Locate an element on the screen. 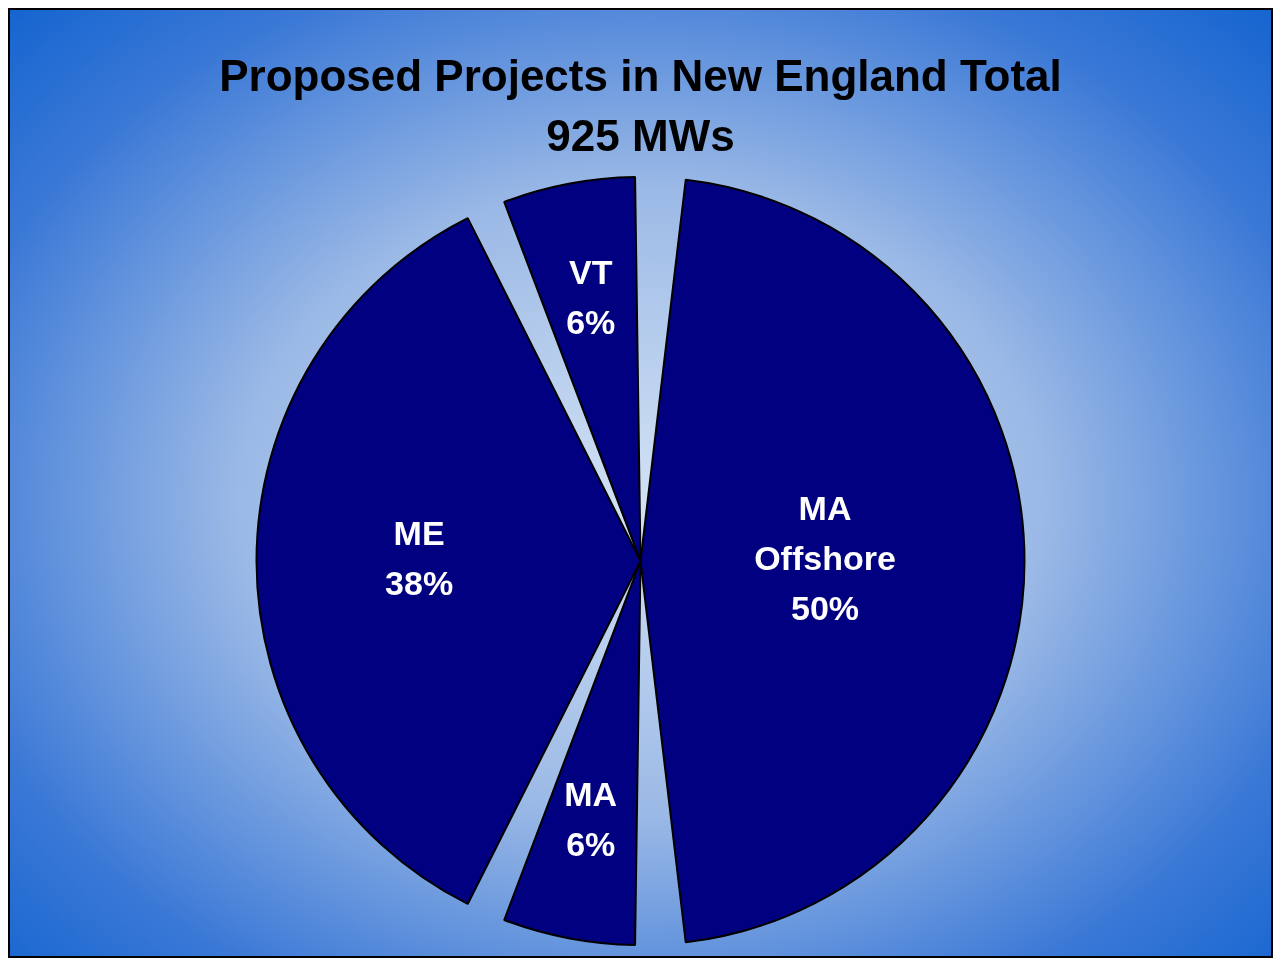 The image size is (1281, 966). slice-label: MA Offshore is located at coordinates (825, 533).